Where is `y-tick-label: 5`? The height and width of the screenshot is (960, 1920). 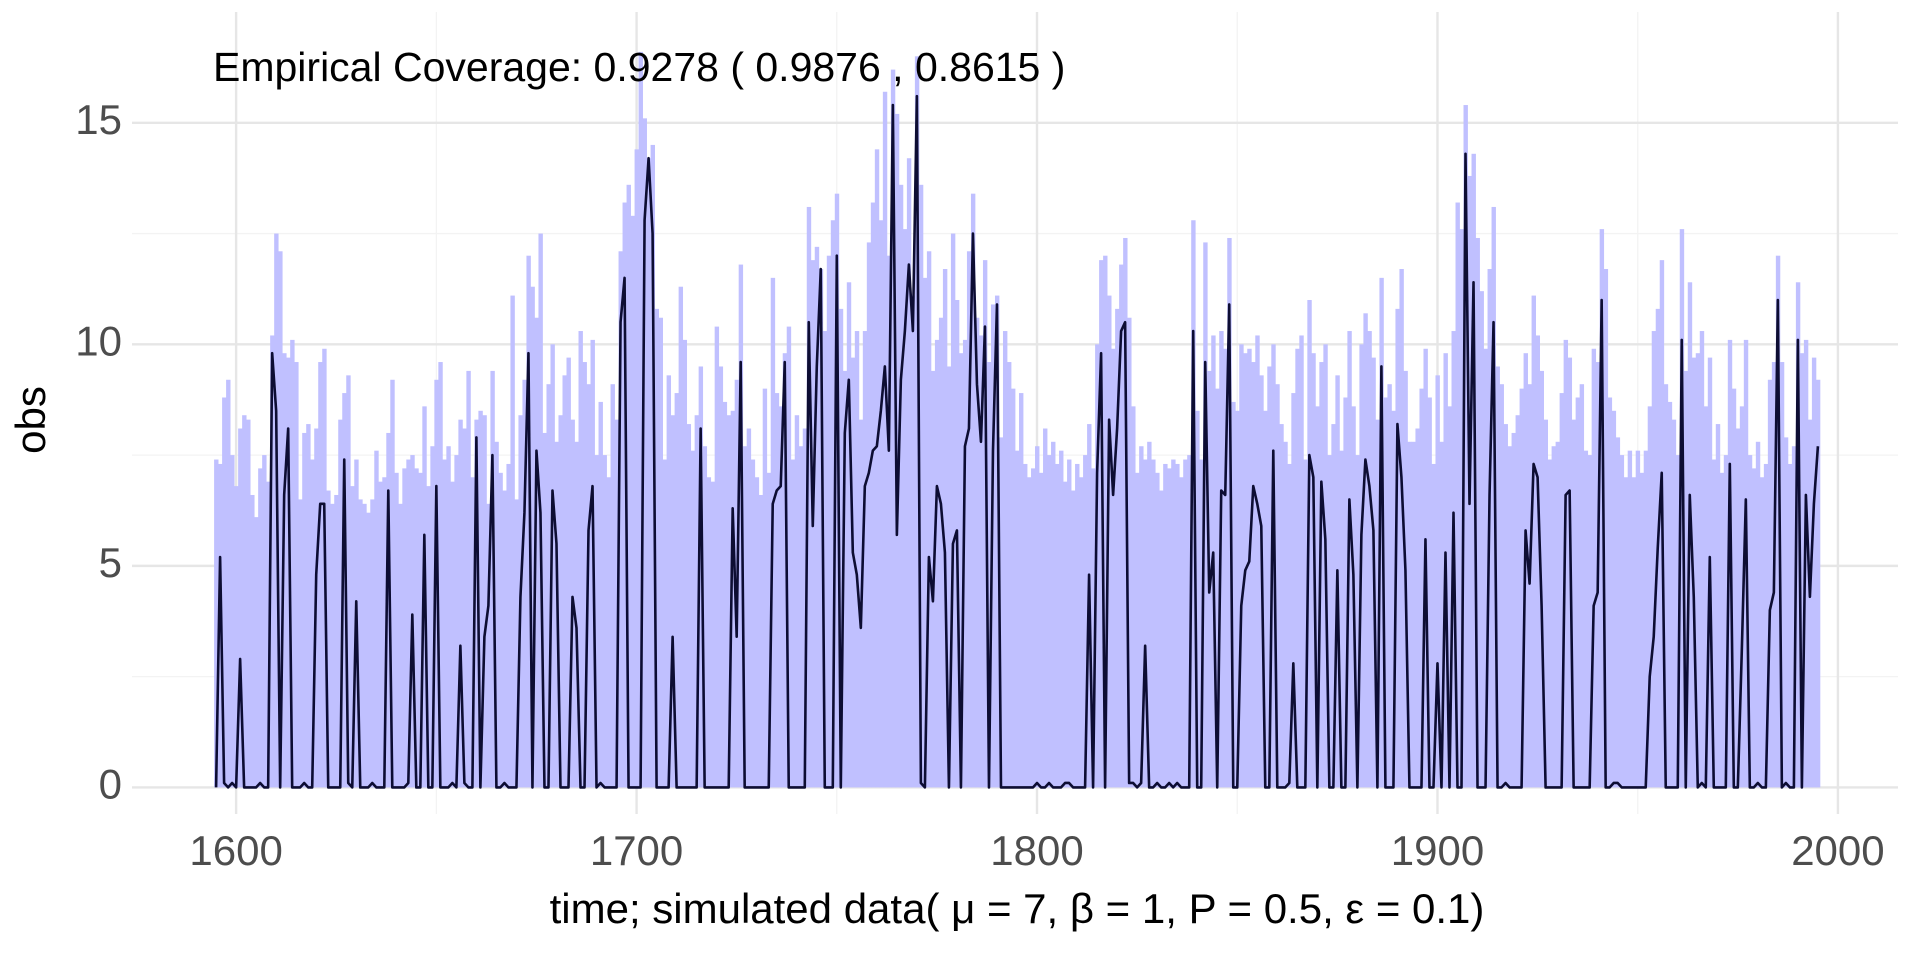 y-tick-label: 5 is located at coordinates (110, 562).